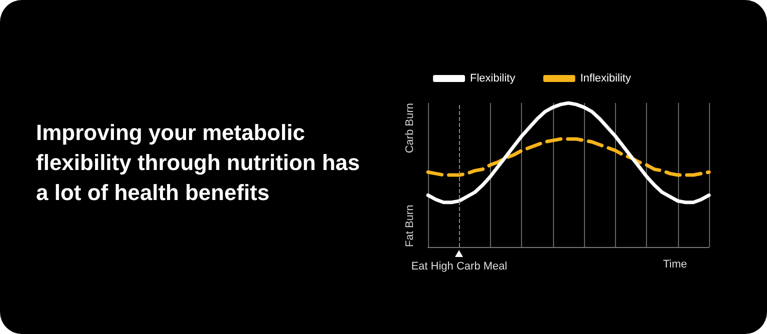 Image resolution: width=767 pixels, height=334 pixels. What do you see at coordinates (410, 225) in the screenshot?
I see `text: Fat Burn` at bounding box center [410, 225].